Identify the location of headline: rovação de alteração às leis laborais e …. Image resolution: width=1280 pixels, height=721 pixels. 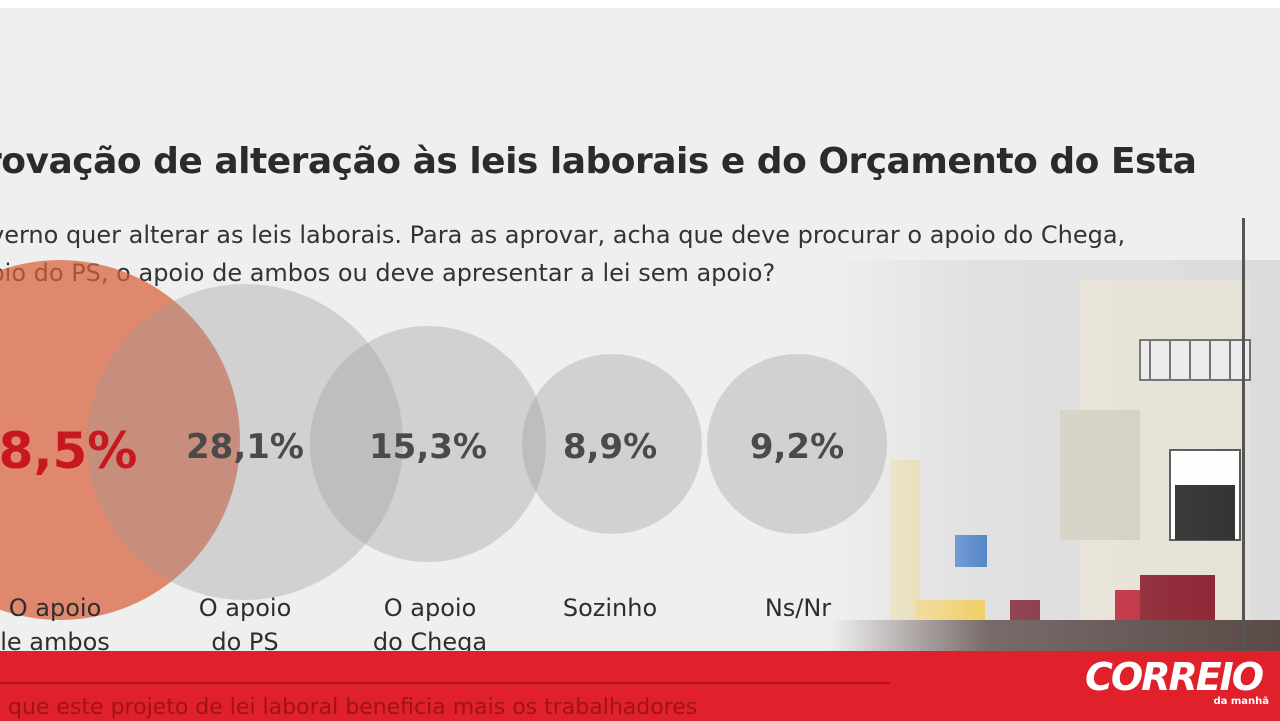
(598, 161).